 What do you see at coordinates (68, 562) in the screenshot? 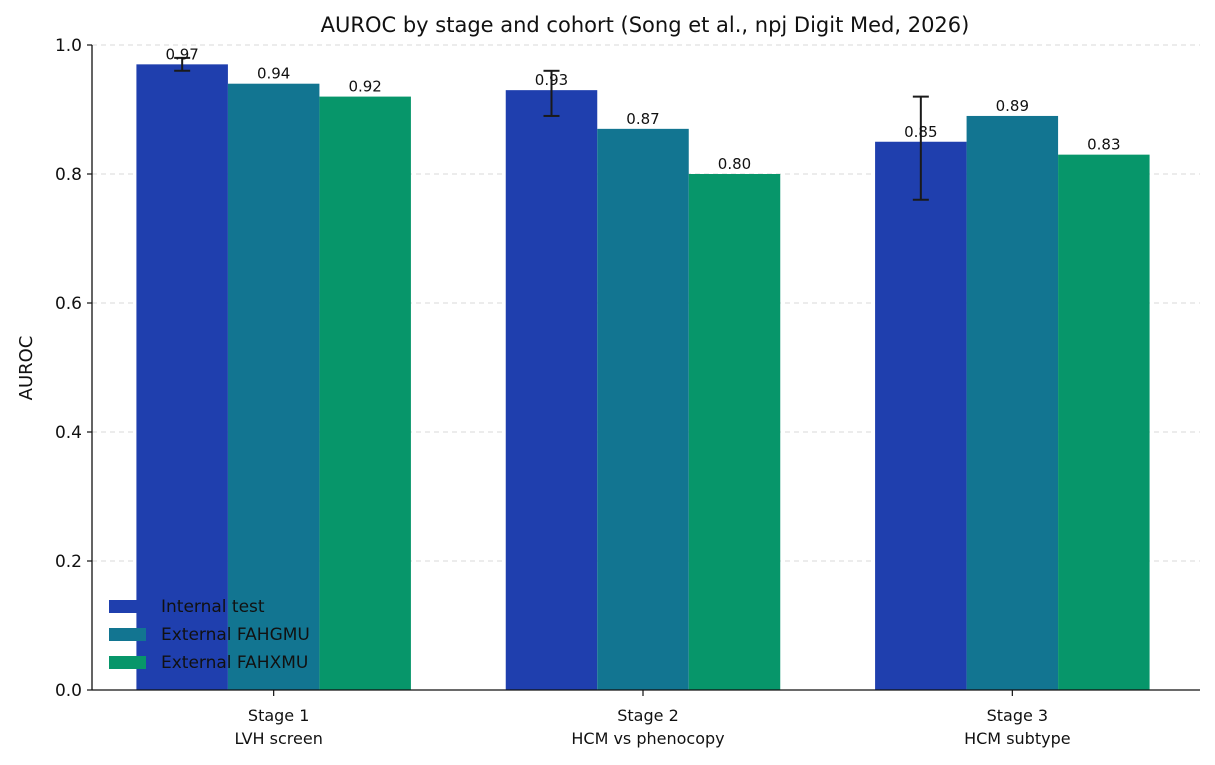
I see `y-tick-label: 0.2` at bounding box center [68, 562].